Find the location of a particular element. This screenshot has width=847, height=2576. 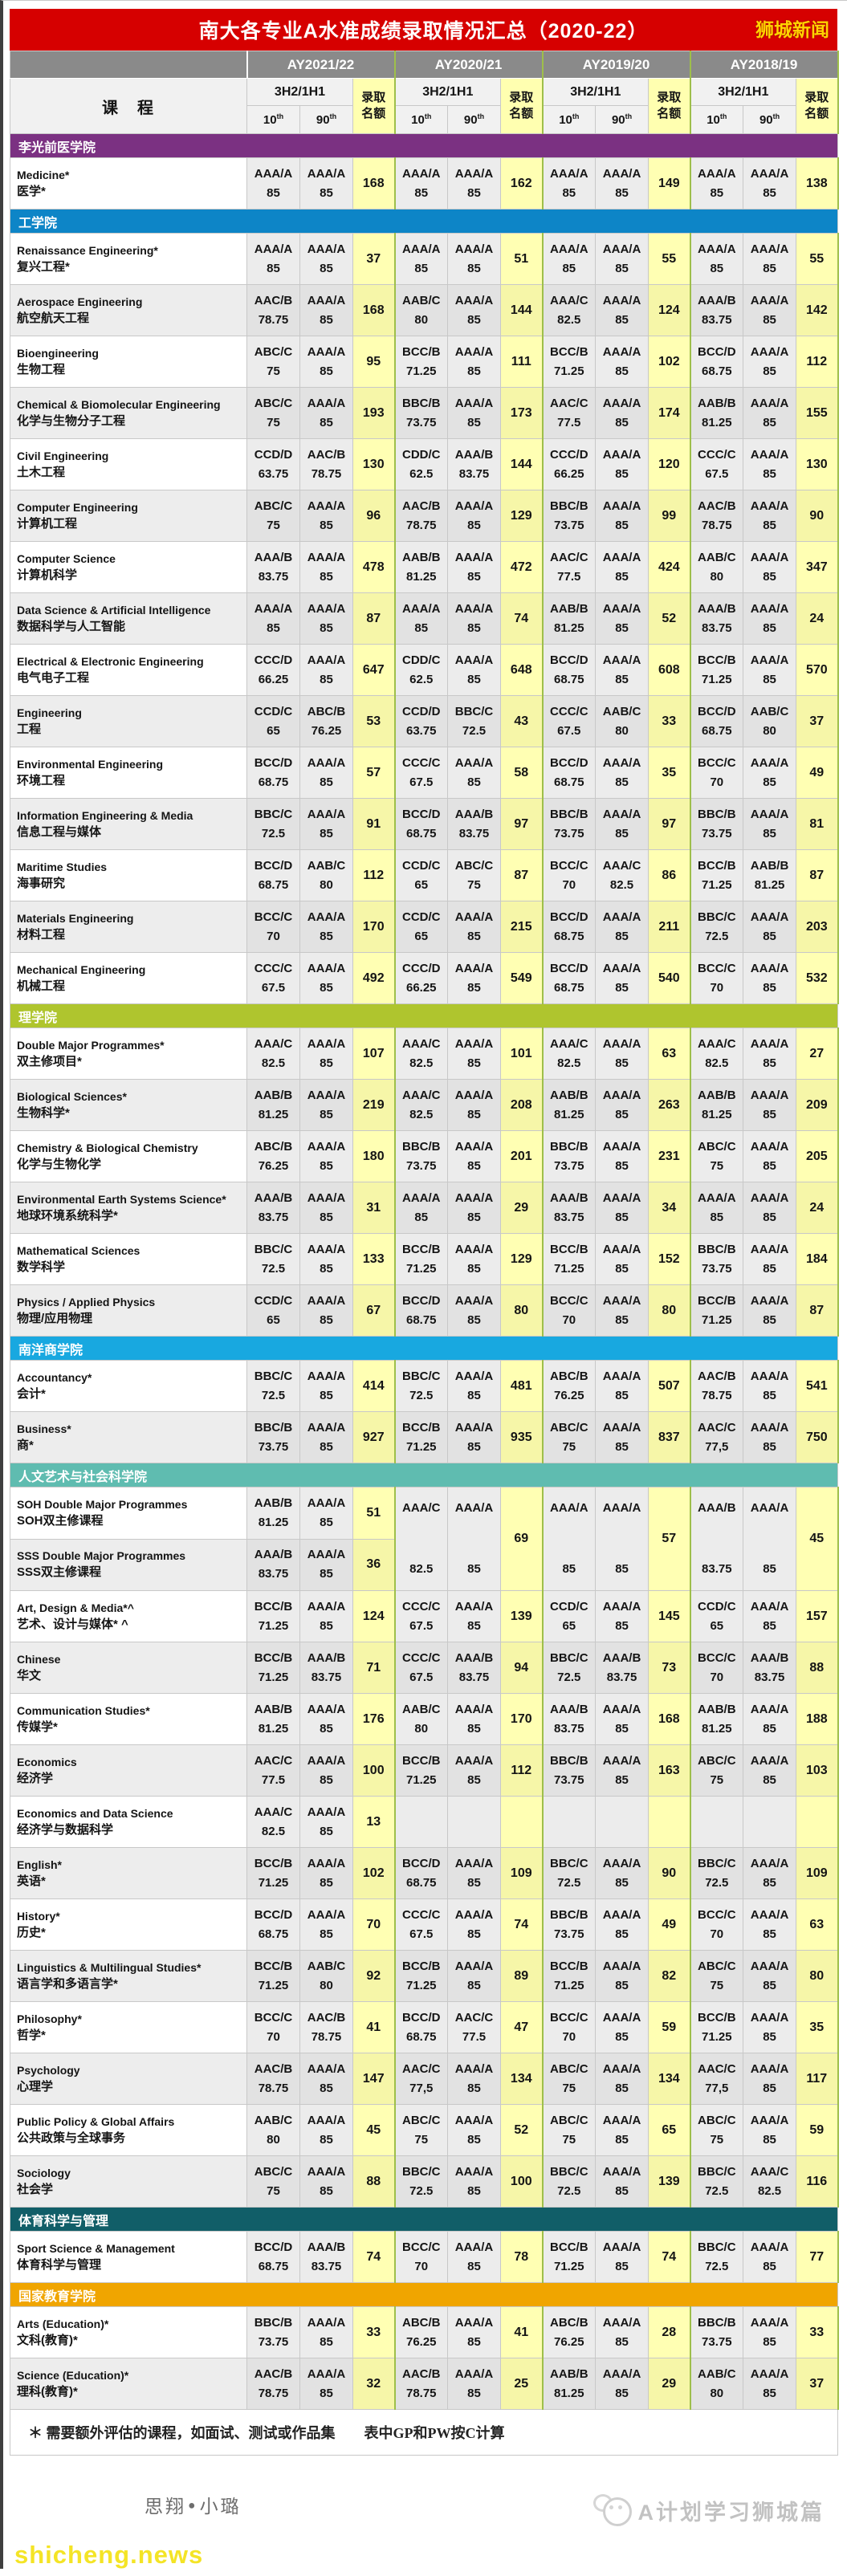

quota-cell: 168 is located at coordinates (374, 183).